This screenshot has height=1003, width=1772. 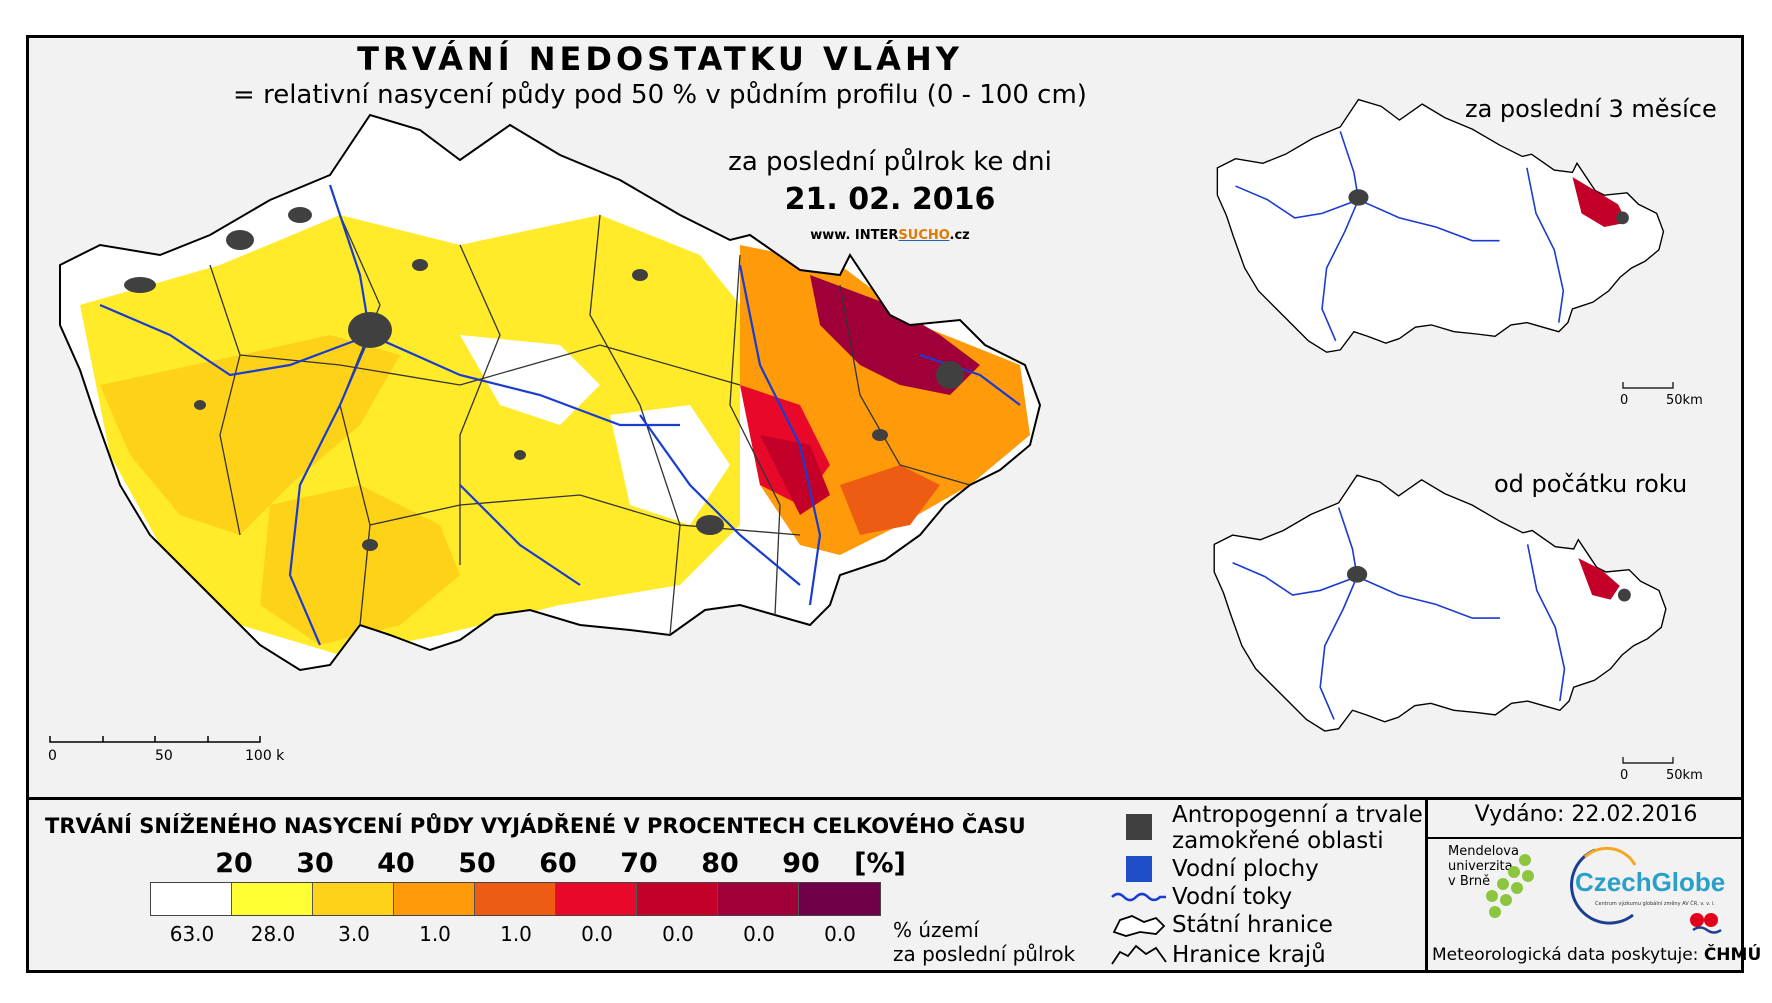 I want to click on scale-bar-main: 0 50 100 km, so click(x=166, y=750).